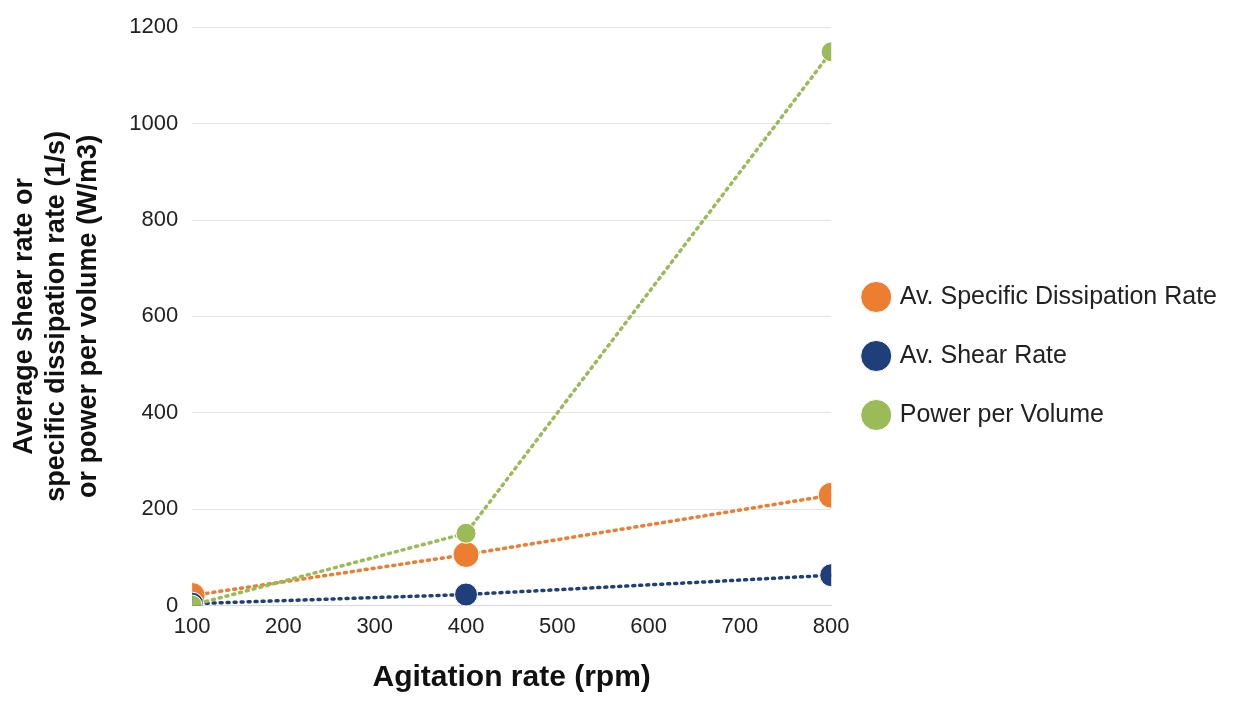 This screenshot has height=704, width=1235. Describe the element at coordinates (160, 219) in the screenshot. I see `y-tick-label: 800` at that location.